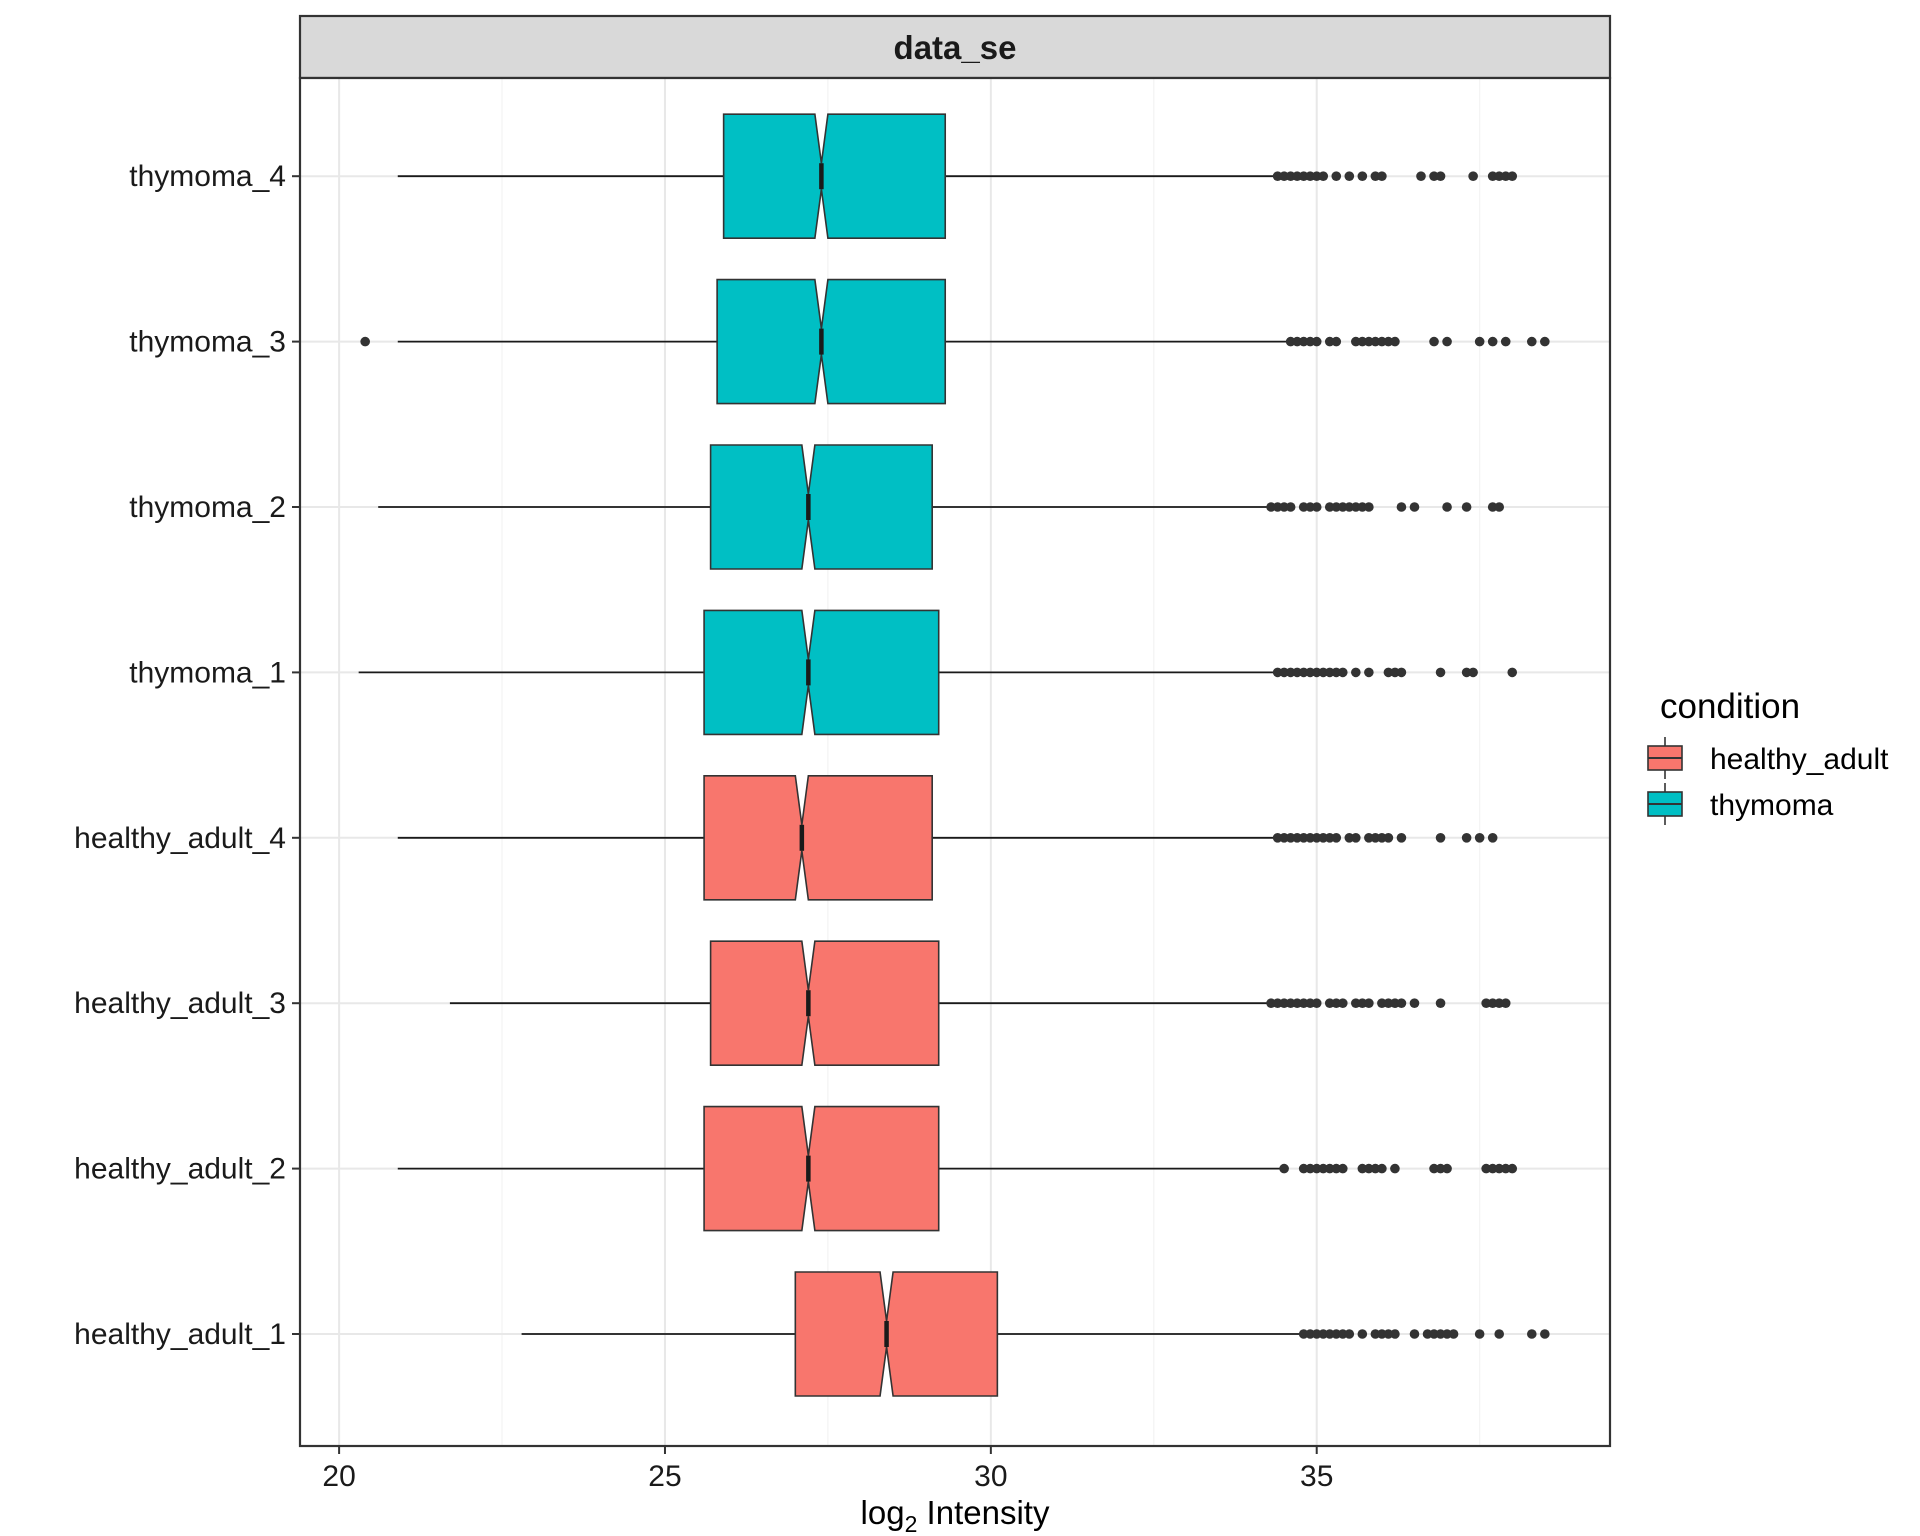  What do you see at coordinates (180, 1003) in the screenshot?
I see `y-tick-label: healthy_adult_3` at bounding box center [180, 1003].